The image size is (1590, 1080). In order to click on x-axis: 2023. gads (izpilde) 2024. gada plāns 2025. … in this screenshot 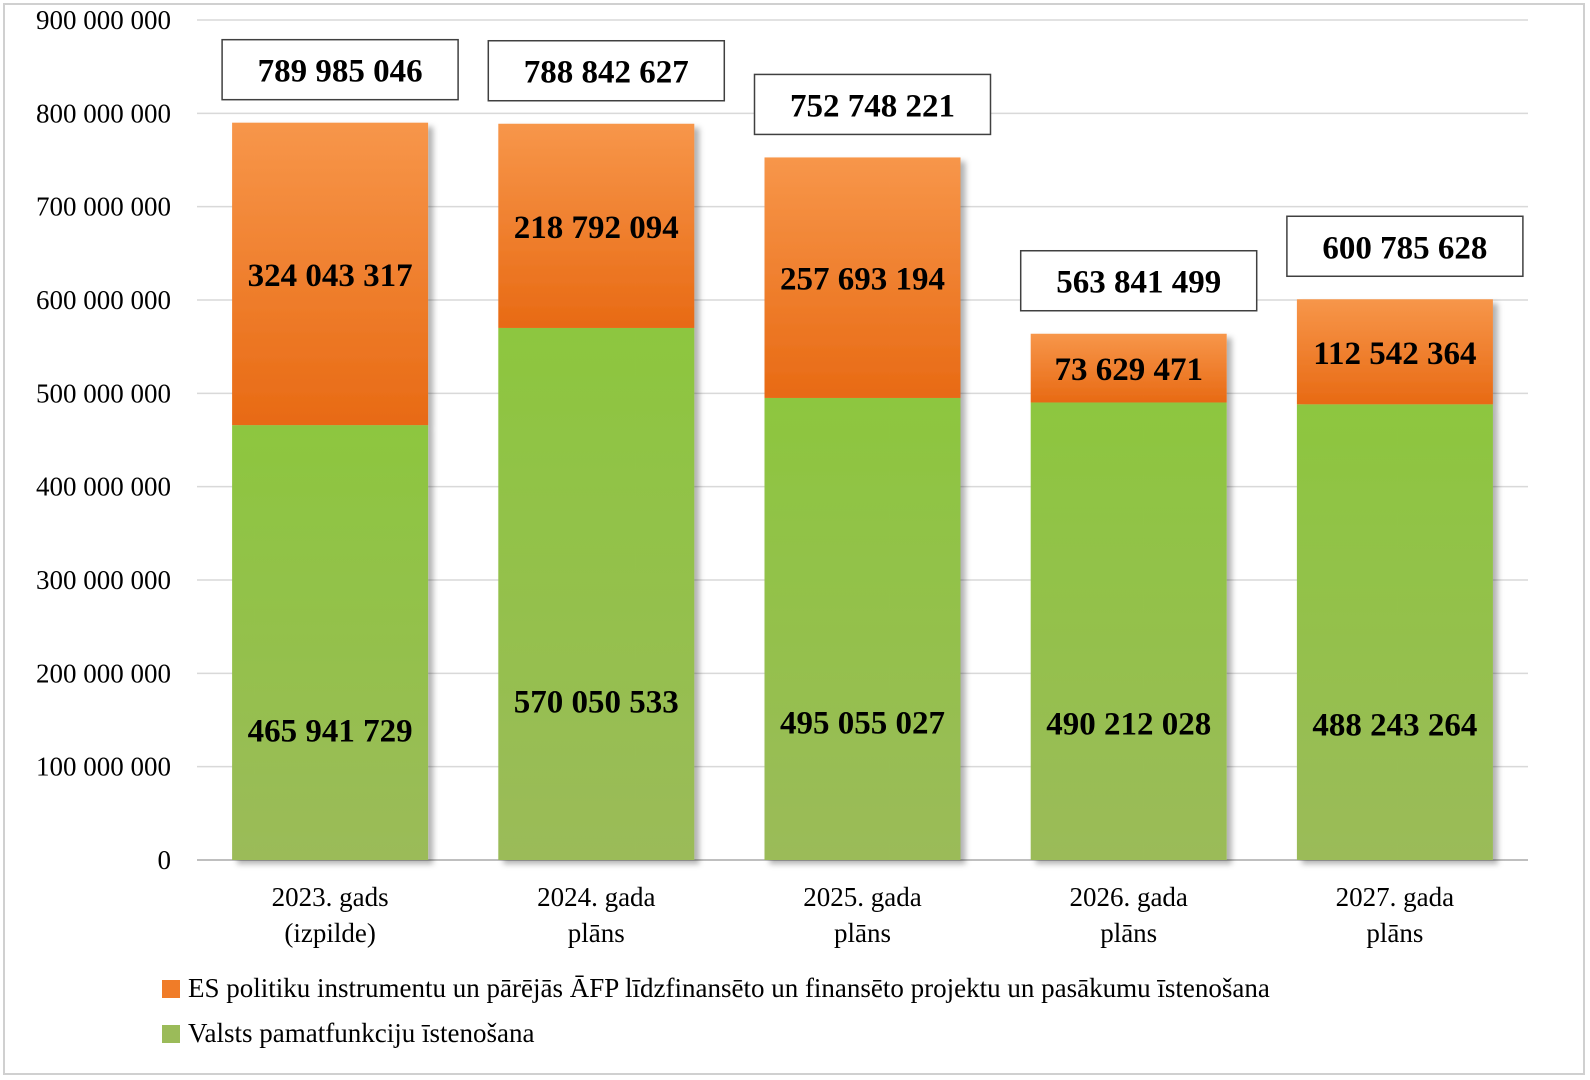, I will do `click(863, 915)`.